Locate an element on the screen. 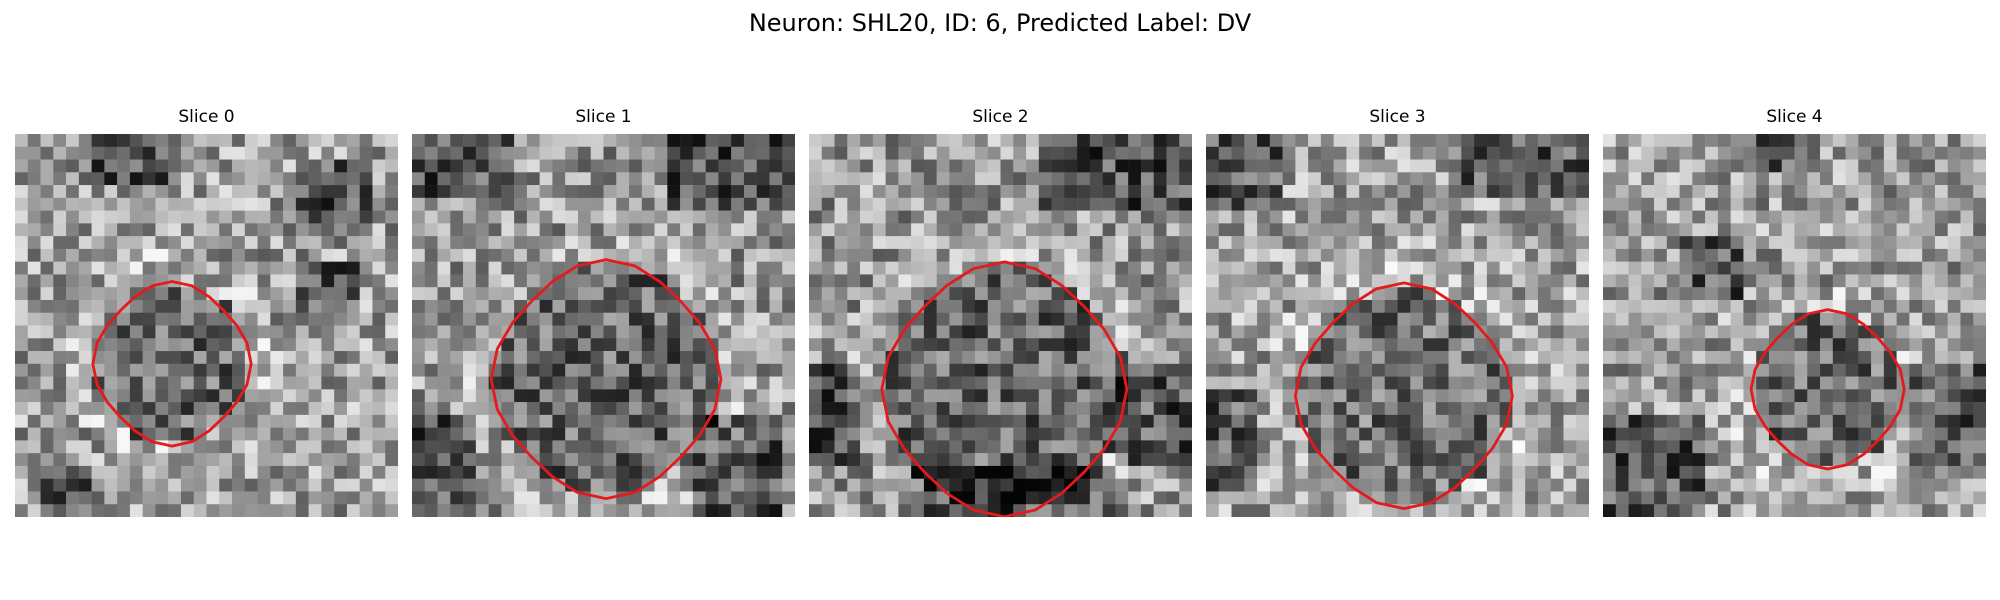 This screenshot has width=2000, height=600. slice-title: Slice 3 is located at coordinates (1397, 117).